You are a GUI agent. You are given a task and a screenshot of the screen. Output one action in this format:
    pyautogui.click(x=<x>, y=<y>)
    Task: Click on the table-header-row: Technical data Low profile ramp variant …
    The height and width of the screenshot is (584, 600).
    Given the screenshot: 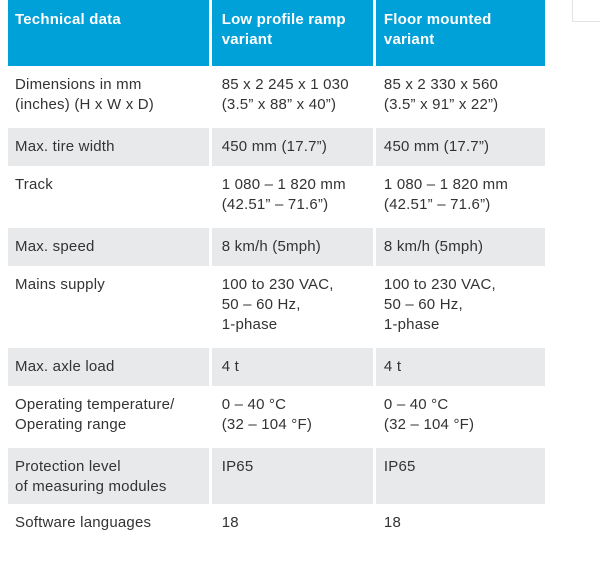 What is the action you would take?
    pyautogui.click(x=276, y=33)
    